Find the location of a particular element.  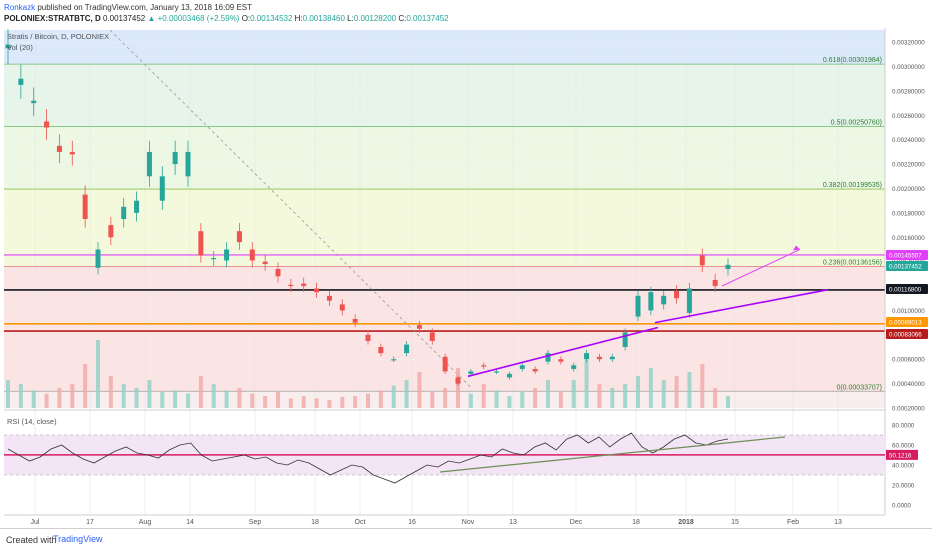

created-with-label: Created with is located at coordinates (31, 540).